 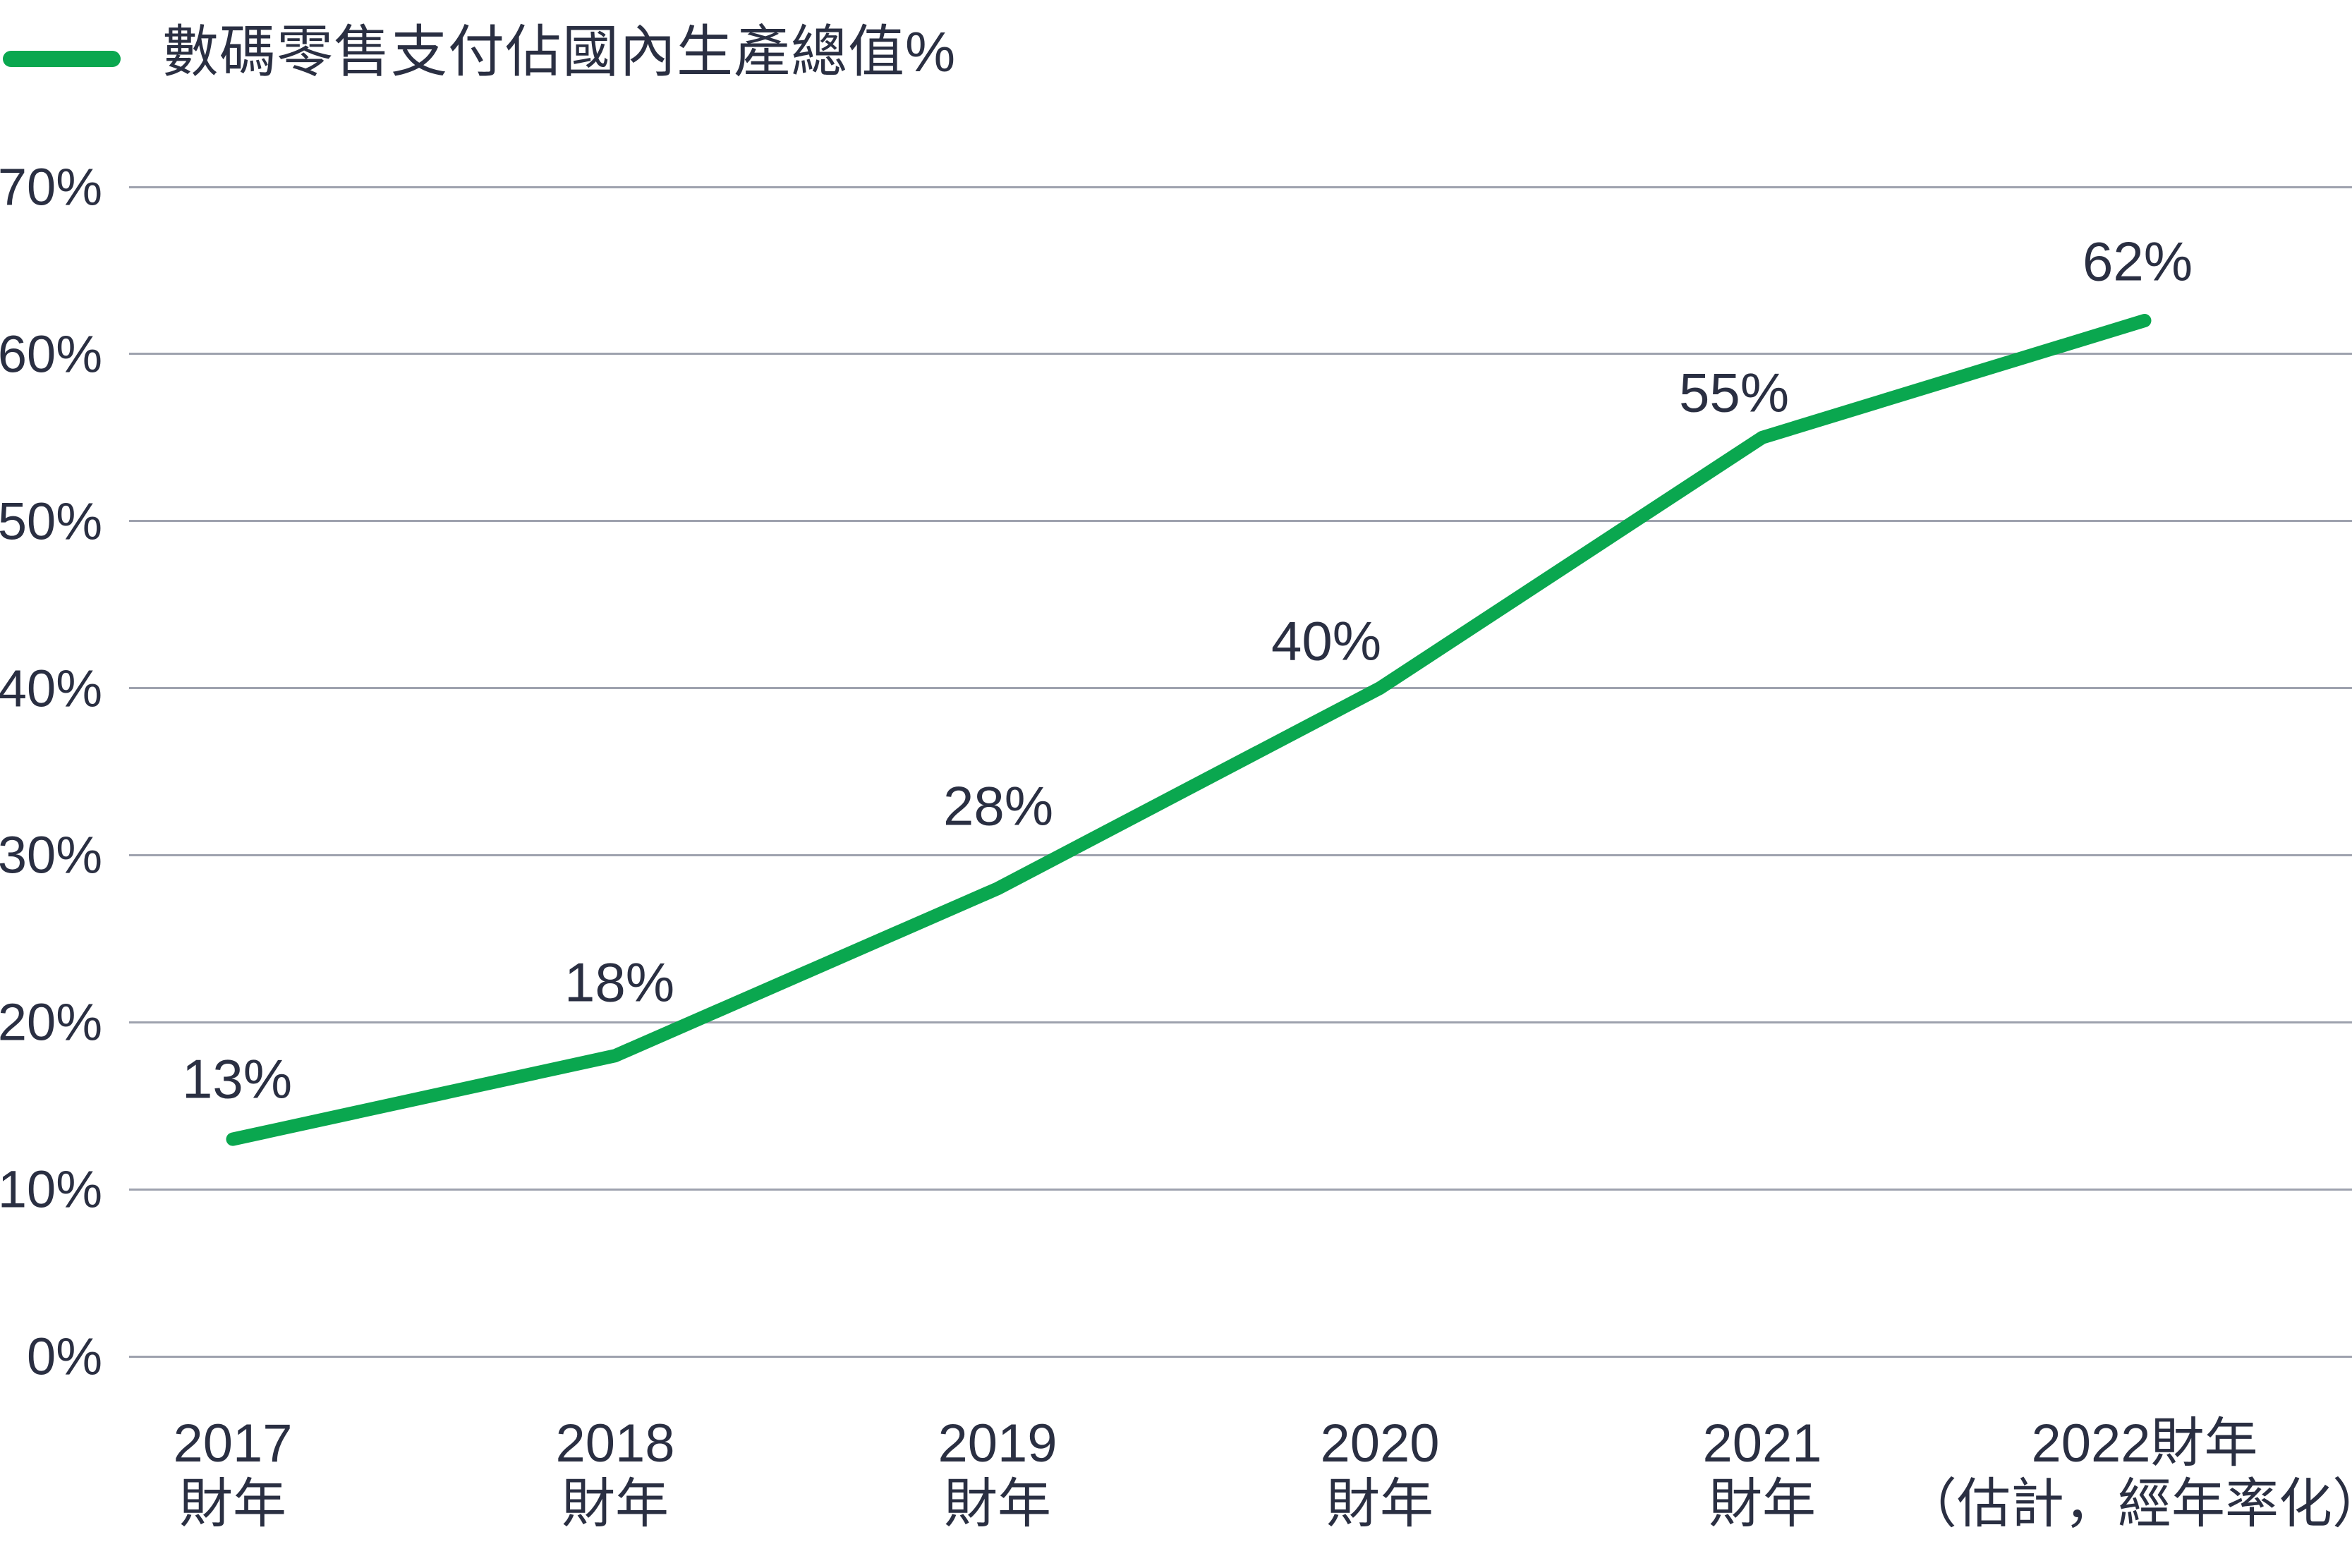 I want to click on x-axis-label-line: 2021, so click(x=1762, y=1443).